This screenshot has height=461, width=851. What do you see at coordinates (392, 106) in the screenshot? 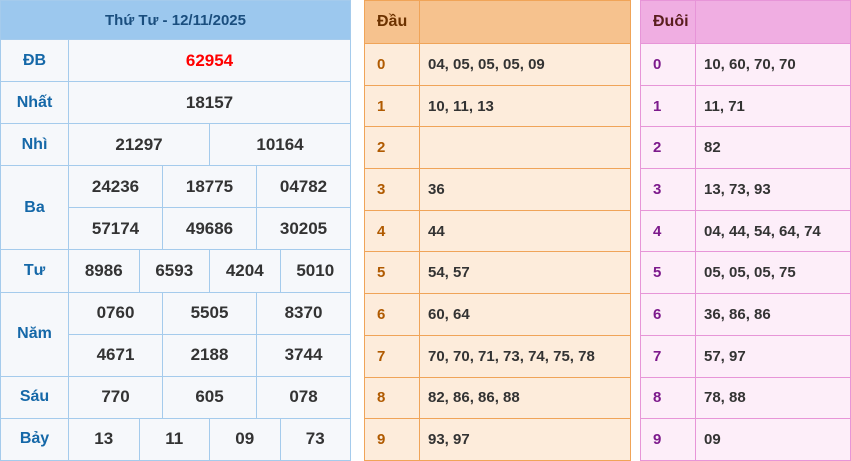
I see `dau-digit: 1` at bounding box center [392, 106].